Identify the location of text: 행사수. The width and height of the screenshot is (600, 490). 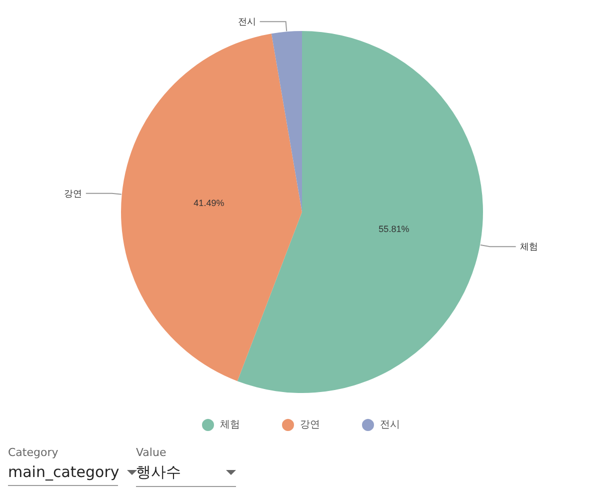
(158, 472).